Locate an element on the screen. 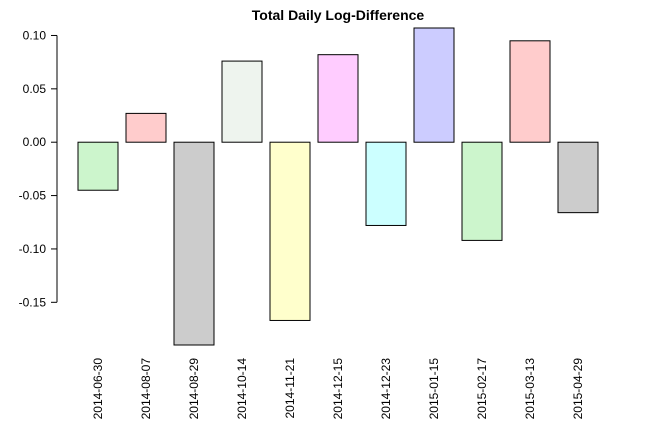 The height and width of the screenshot is (432, 648). y-tick-label: -0.10 is located at coordinates (33, 249).